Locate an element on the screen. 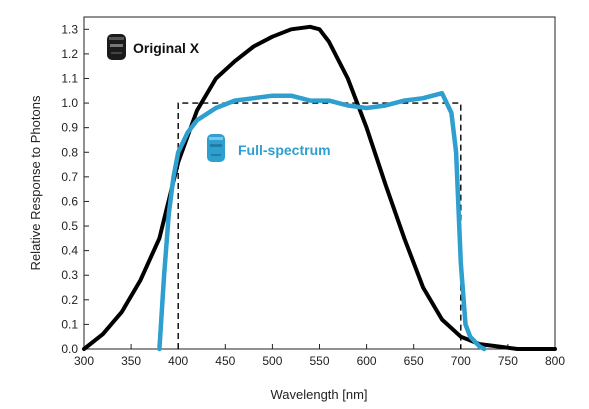  y-tick-label: 0.7 is located at coordinates (69, 177).